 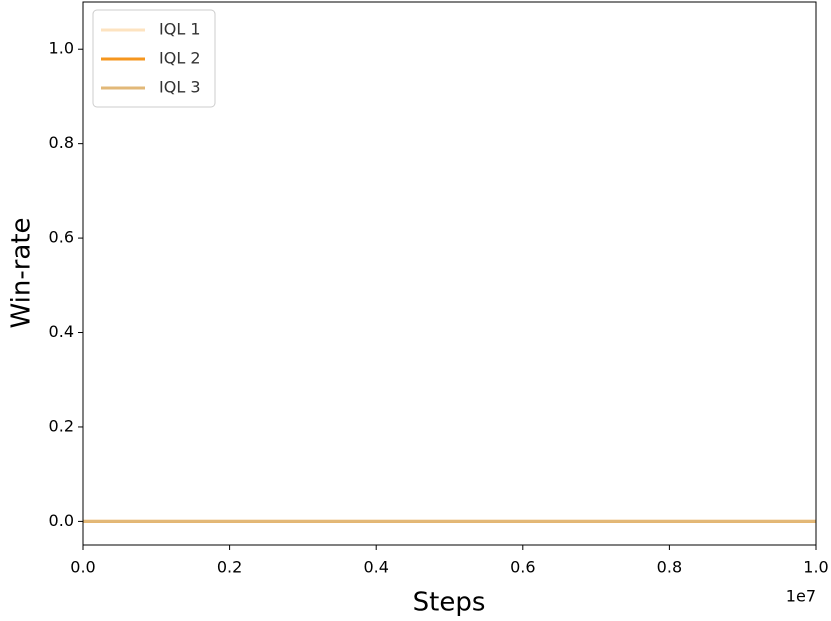 I want to click on legend-box, so click(x=154, y=58).